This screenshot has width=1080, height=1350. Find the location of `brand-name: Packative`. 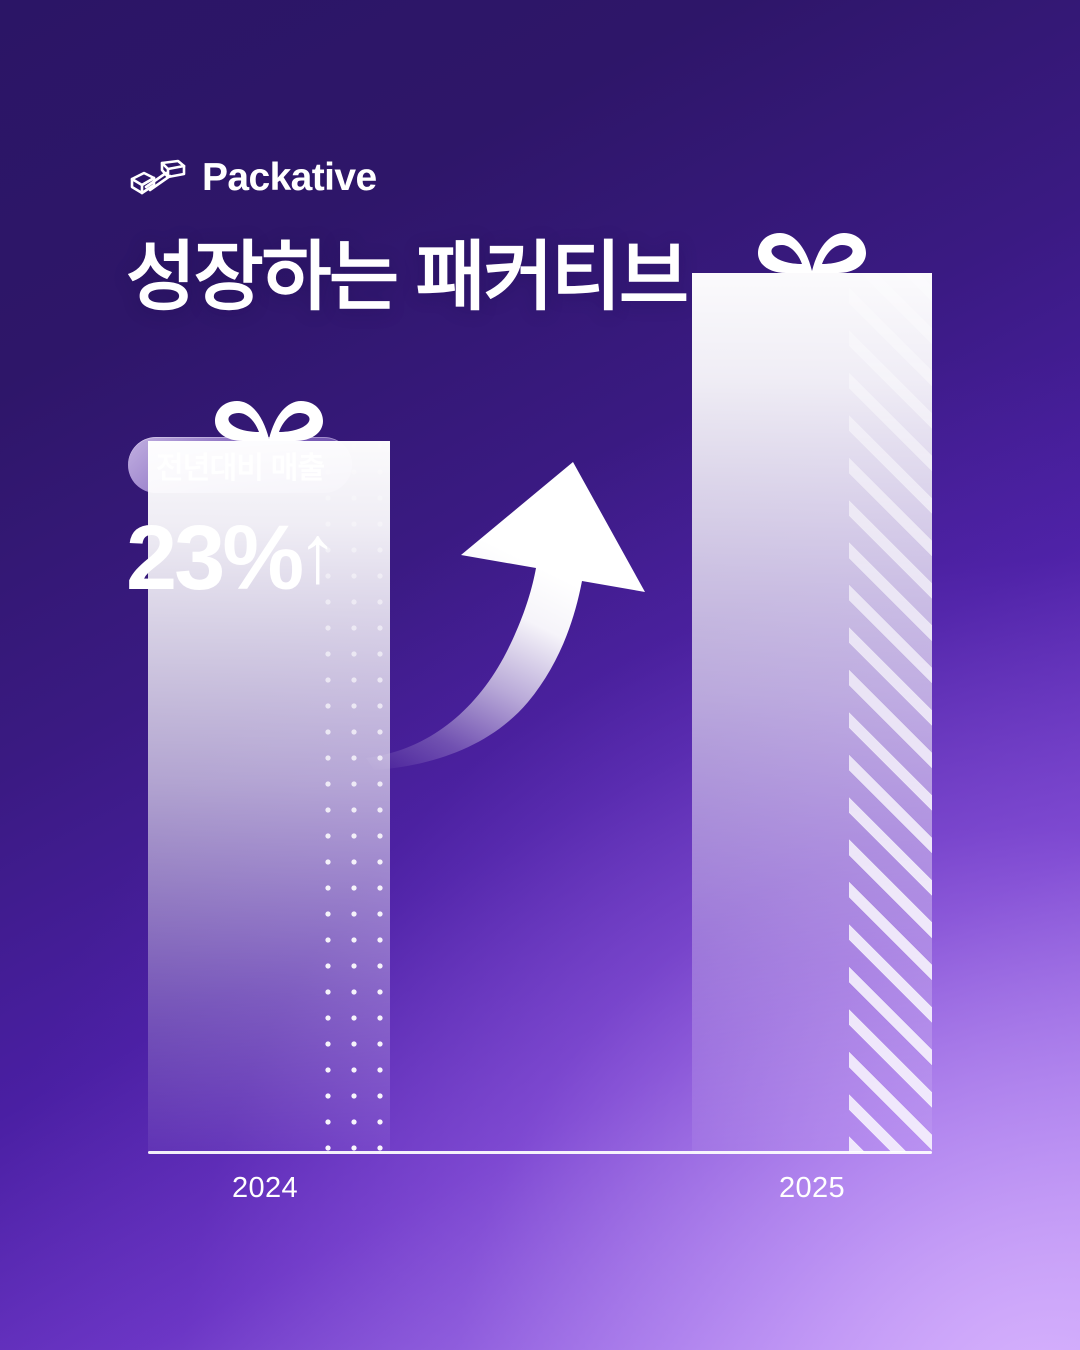

brand-name: Packative is located at coordinates (289, 177).